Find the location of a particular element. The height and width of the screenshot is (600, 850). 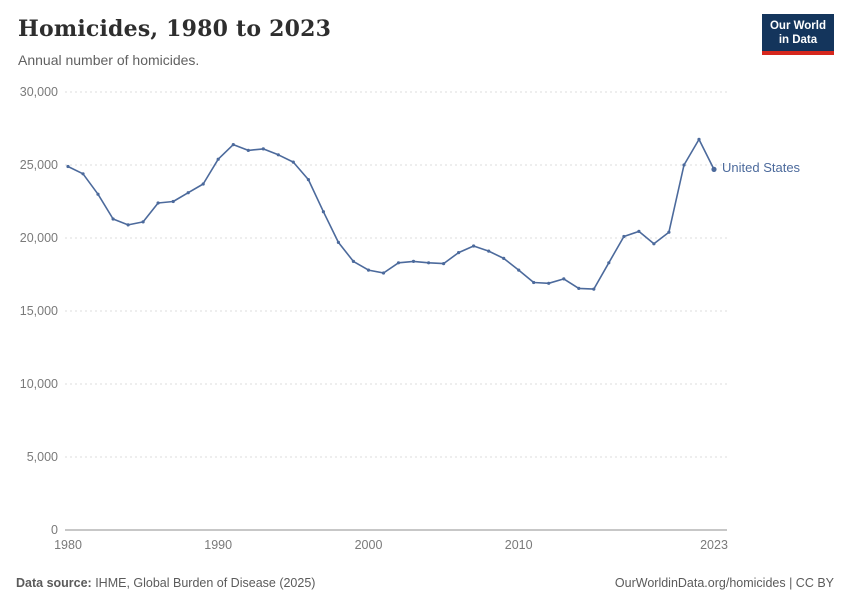

y-tick-label: 30,000 is located at coordinates (39, 92).